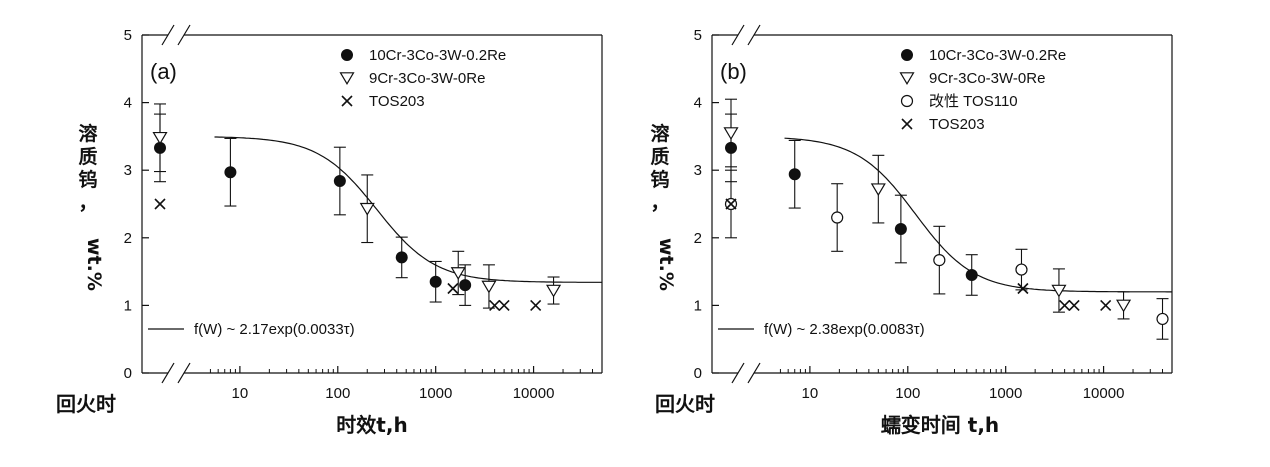  I want to click on x-axis-title: 时效t,h, so click(371, 425).